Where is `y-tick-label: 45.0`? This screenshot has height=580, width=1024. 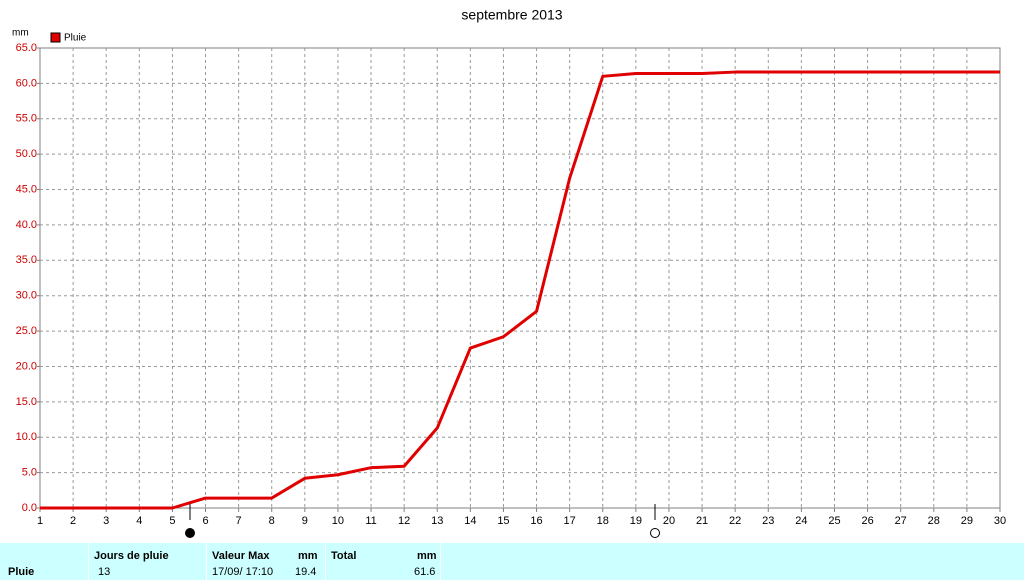 y-tick-label: 45.0 is located at coordinates (26, 189).